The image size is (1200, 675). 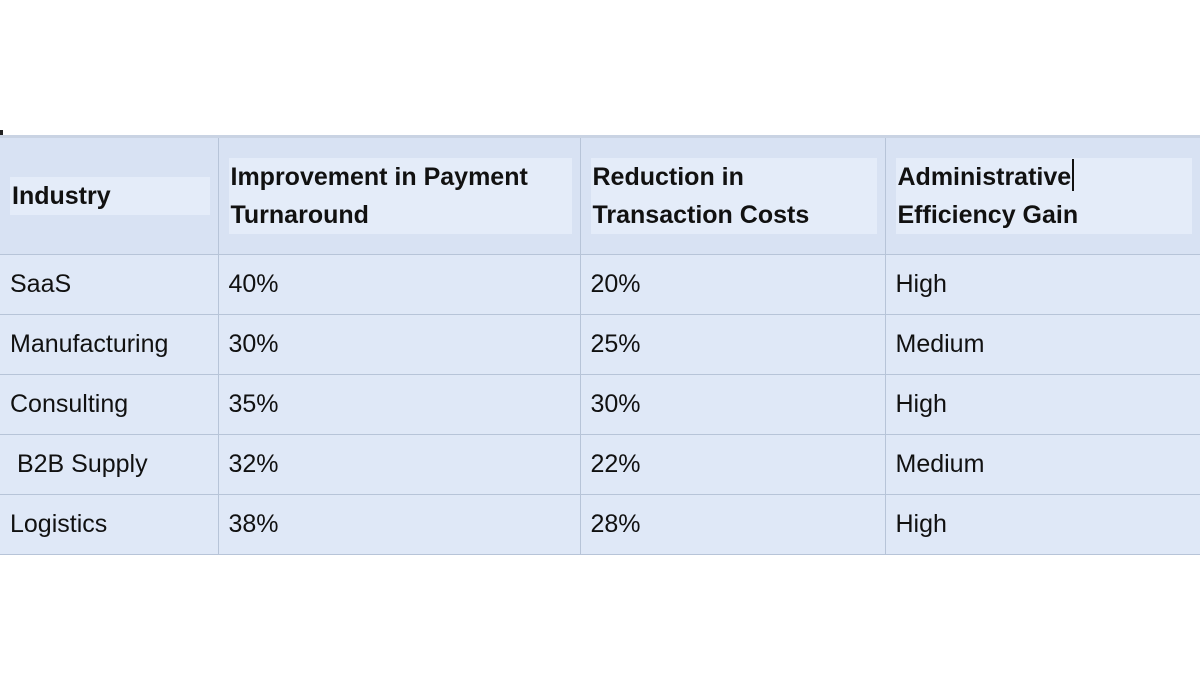 What do you see at coordinates (399, 404) in the screenshot?
I see `table-cell: 35%` at bounding box center [399, 404].